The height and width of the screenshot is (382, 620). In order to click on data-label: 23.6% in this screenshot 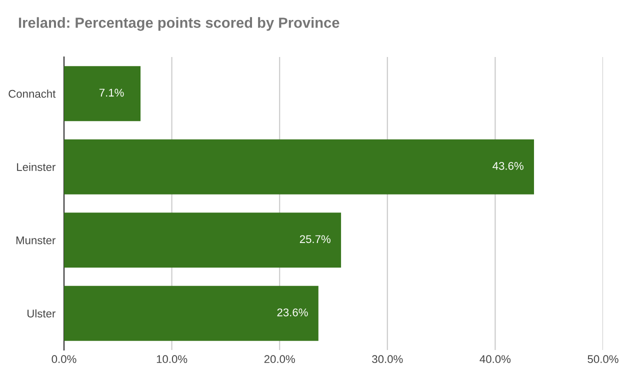, I will do `click(292, 312)`.